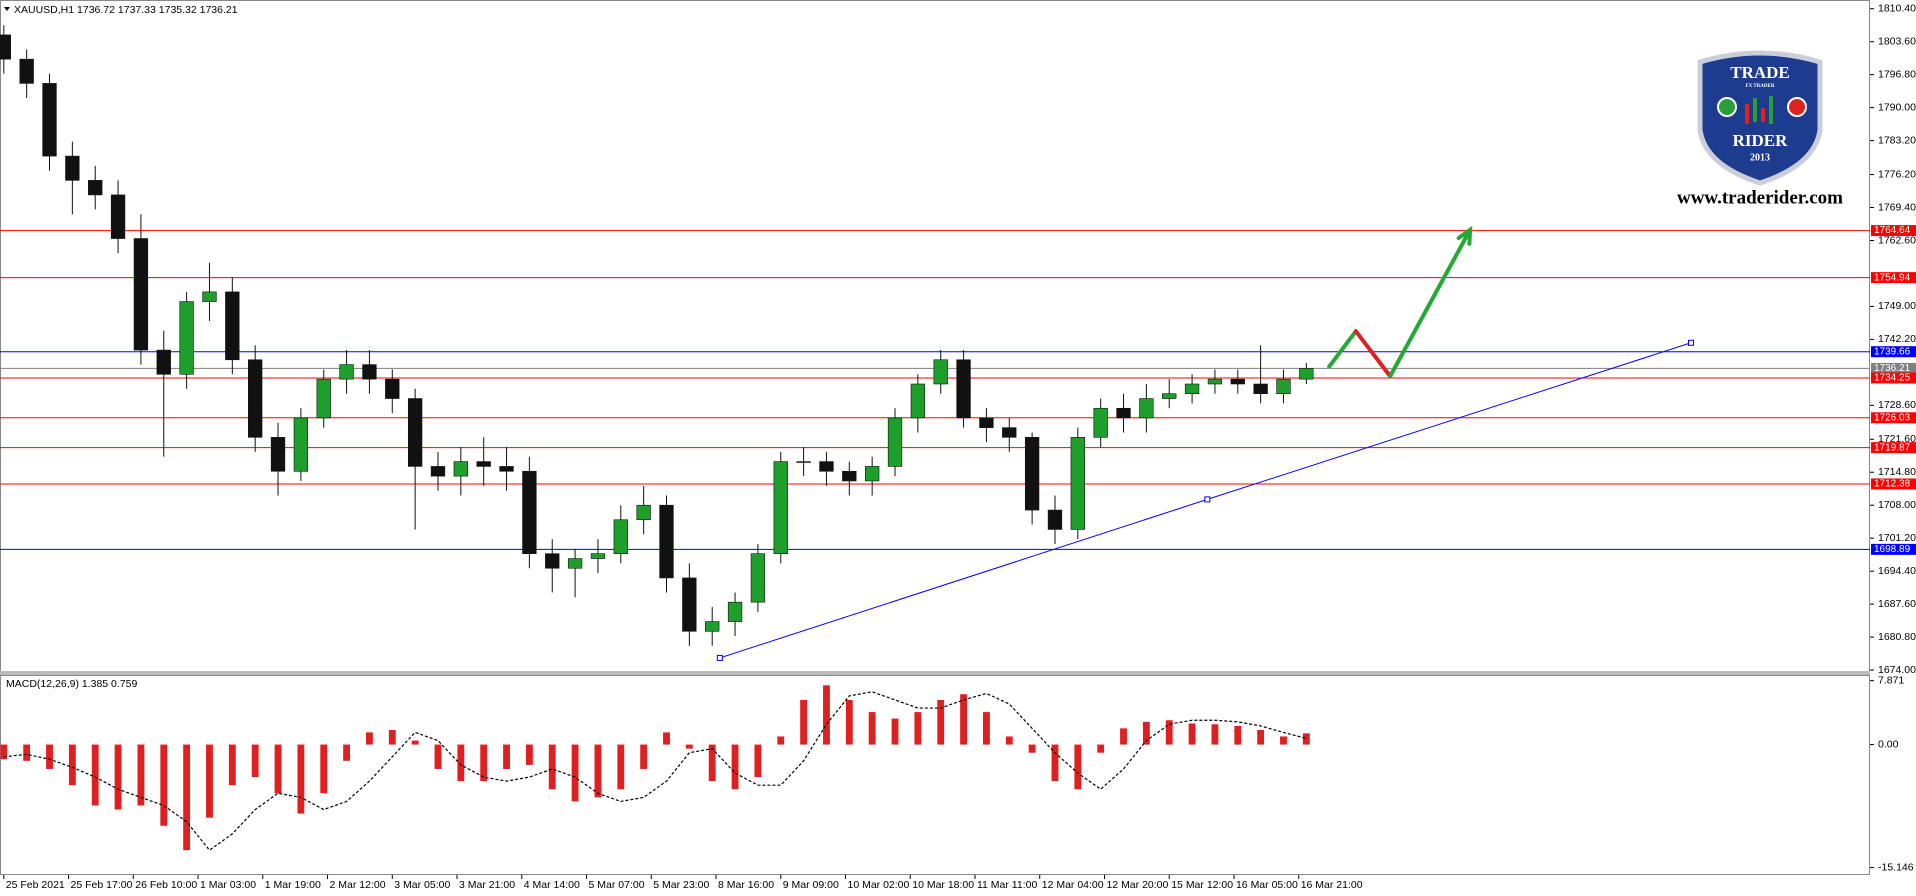  Describe the element at coordinates (1897, 240) in the screenshot. I see `y-tick-label: 1762.60` at that location.